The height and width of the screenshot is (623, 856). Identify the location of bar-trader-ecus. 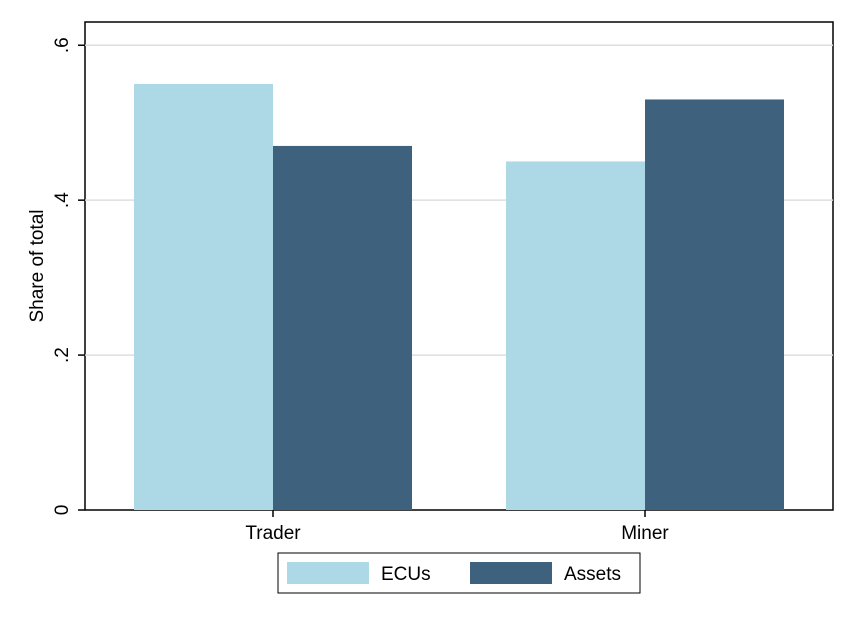
(203, 296).